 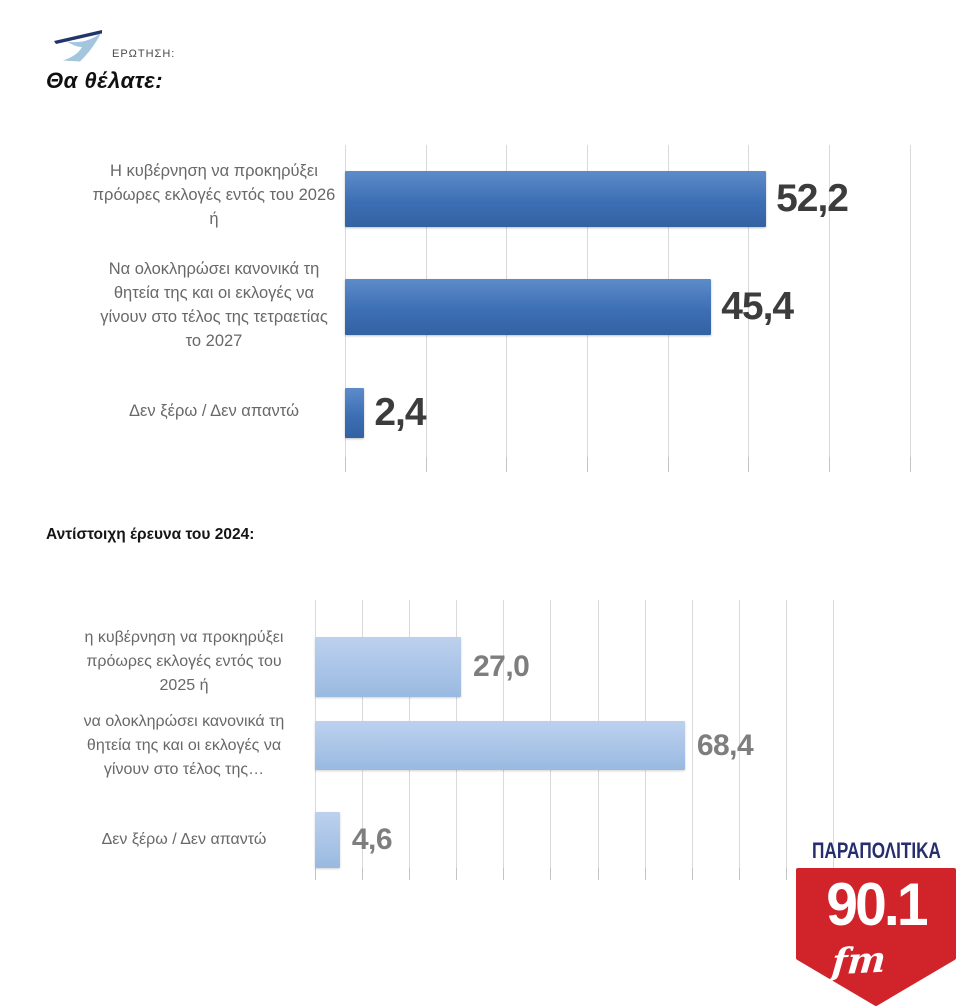 What do you see at coordinates (876, 850) in the screenshot?
I see `logo-brand-text: ΠΑΡΑΠΟΛΙΤΙΚΑ` at bounding box center [876, 850].